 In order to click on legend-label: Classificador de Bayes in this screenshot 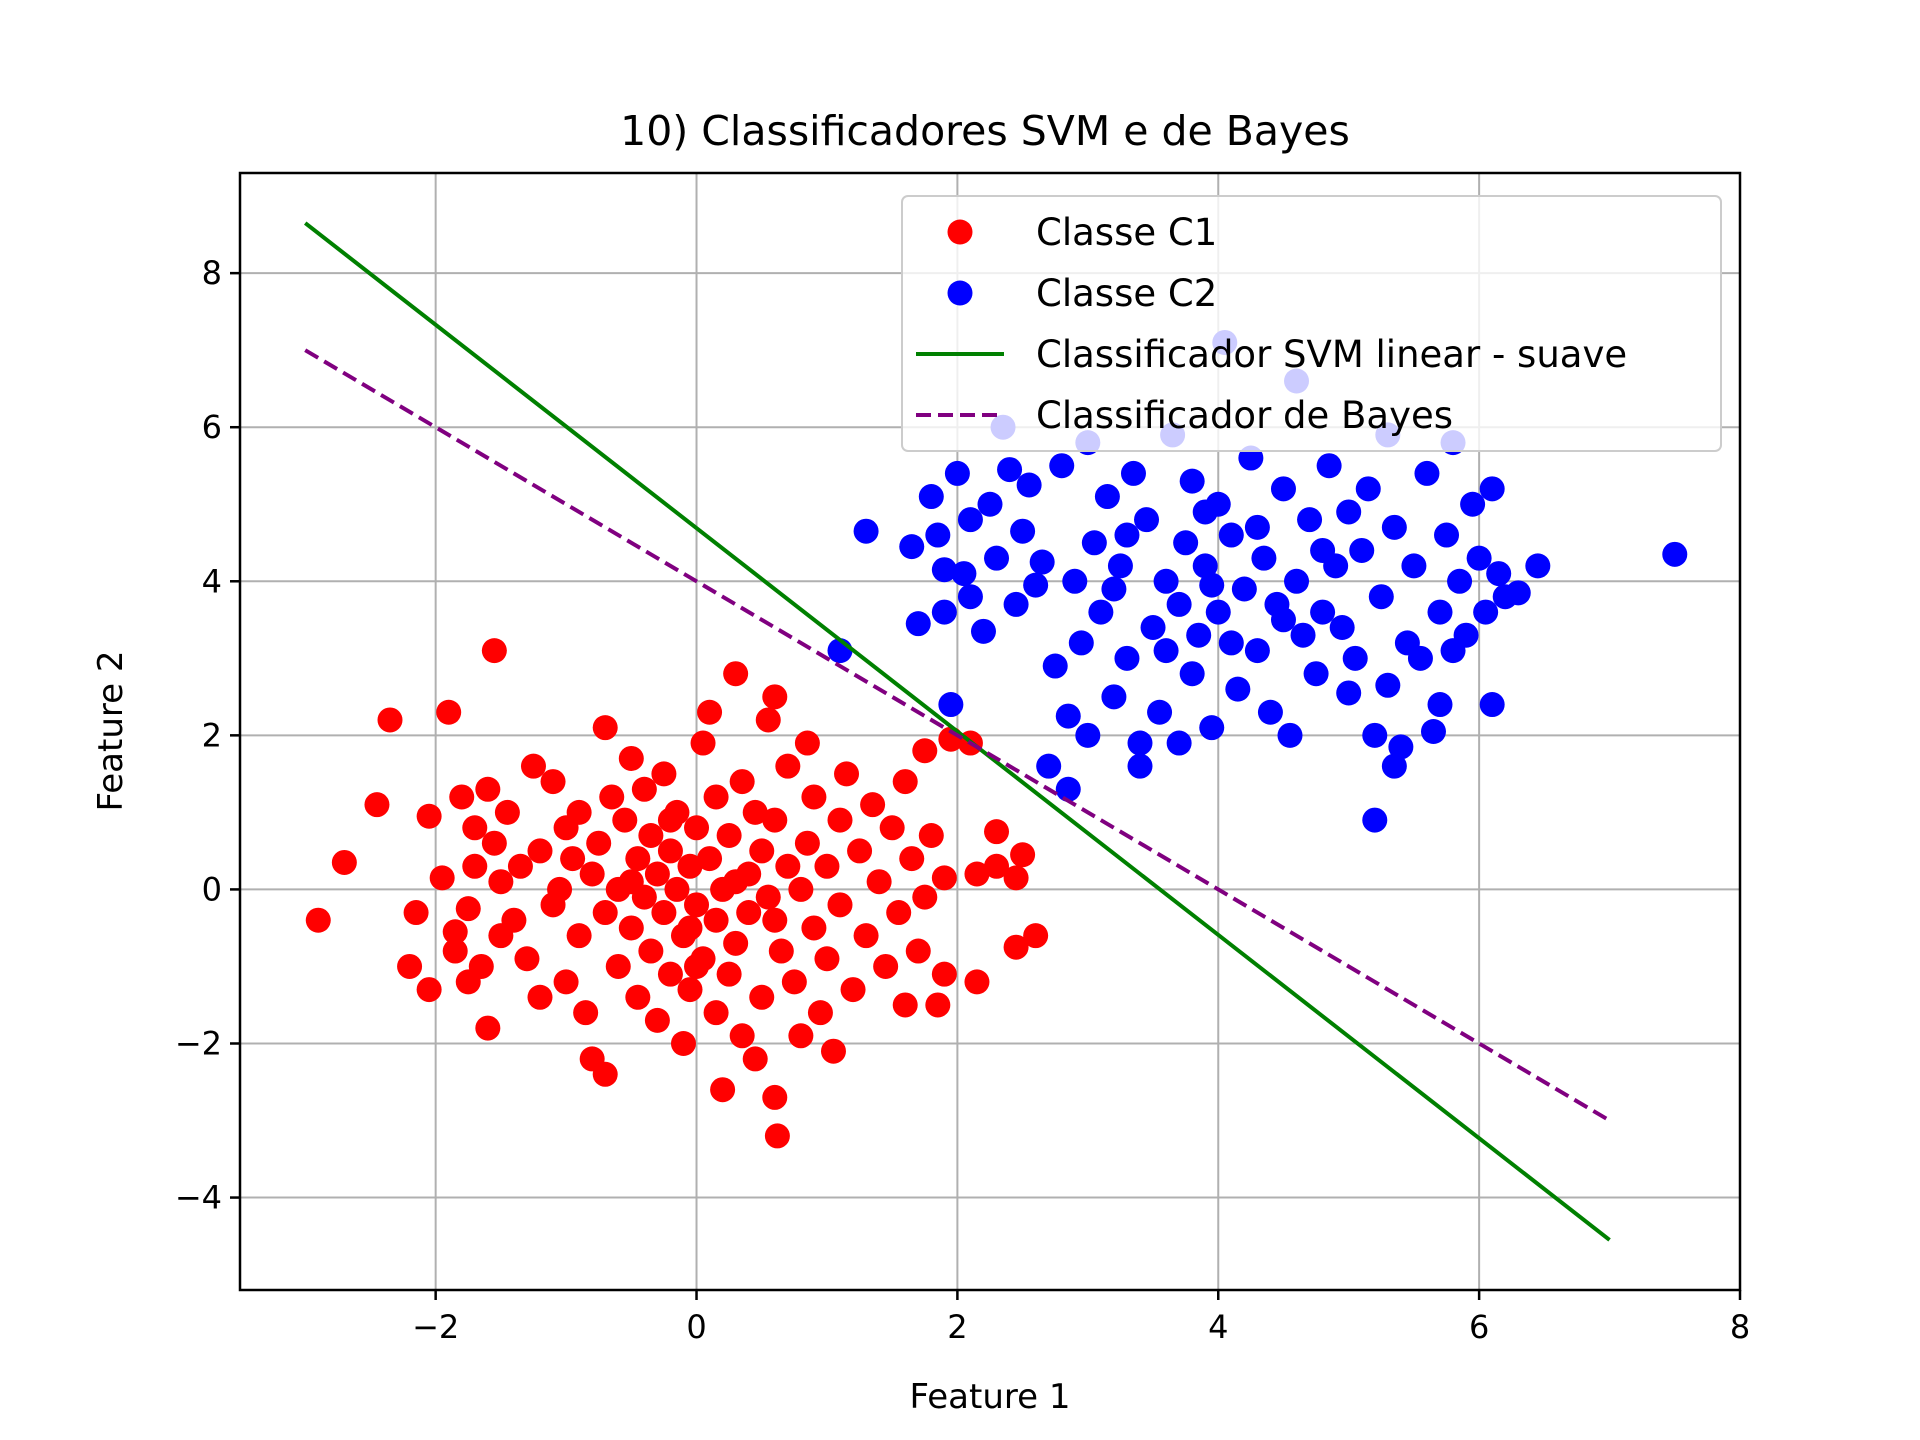, I will do `click(1244, 415)`.